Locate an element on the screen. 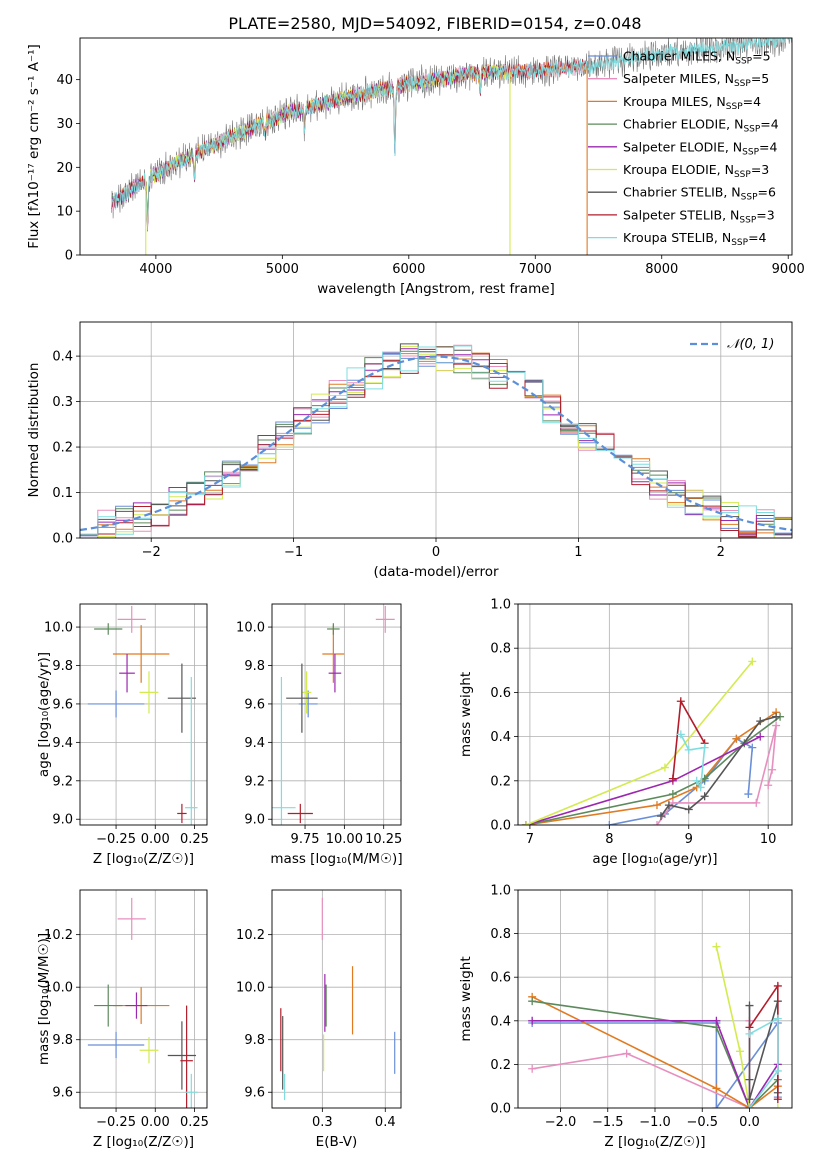 This screenshot has height=1170, width=819. x-tick-label: 0.4 is located at coordinates (385, 1122).